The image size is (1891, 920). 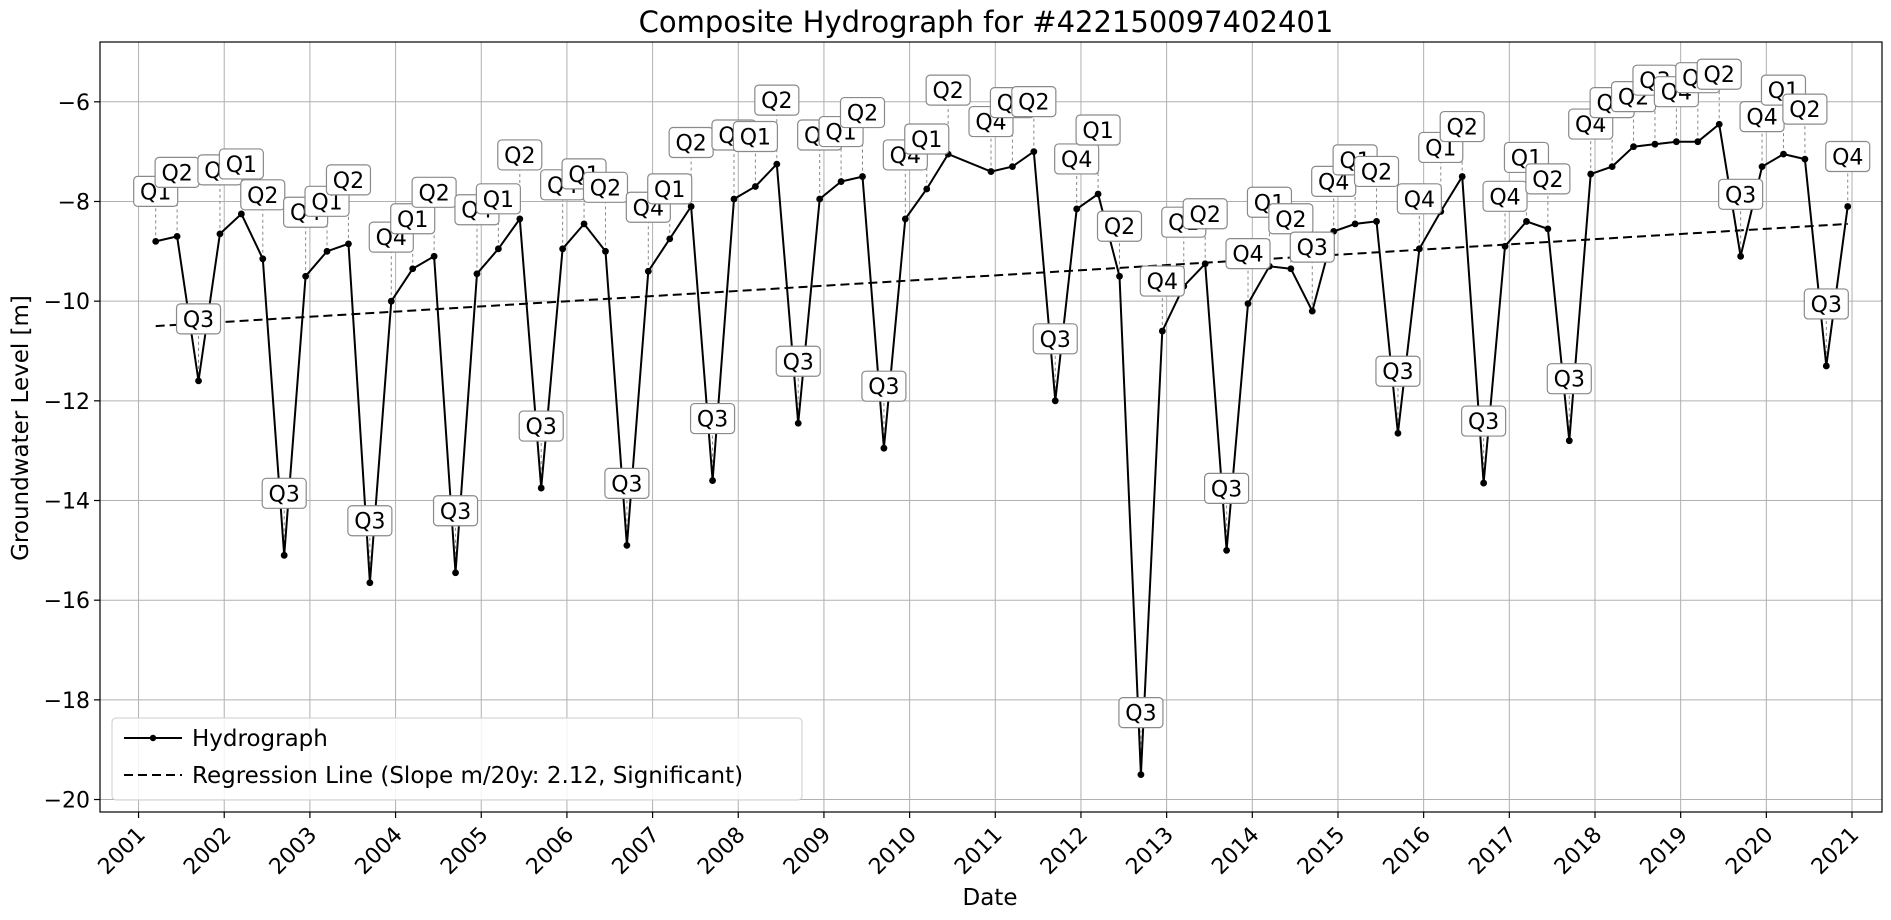 I want to click on x-tick-label: 2010, so click(x=893, y=851).